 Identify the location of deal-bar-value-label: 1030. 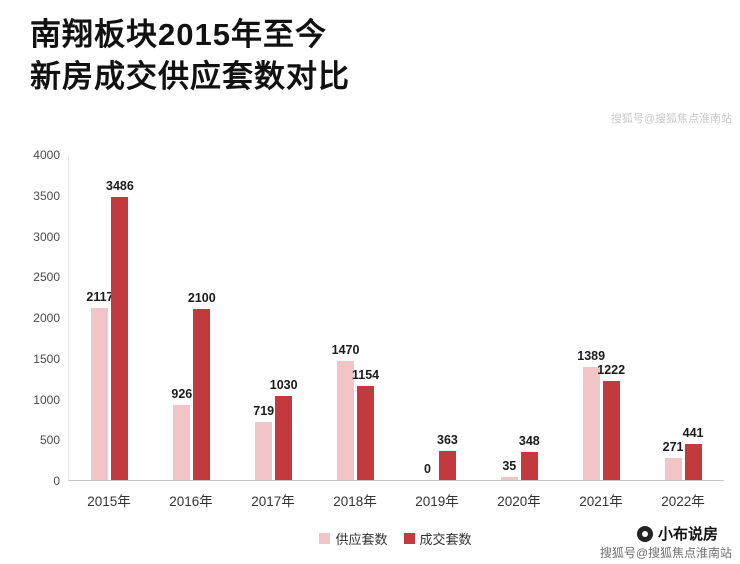
(283, 385).